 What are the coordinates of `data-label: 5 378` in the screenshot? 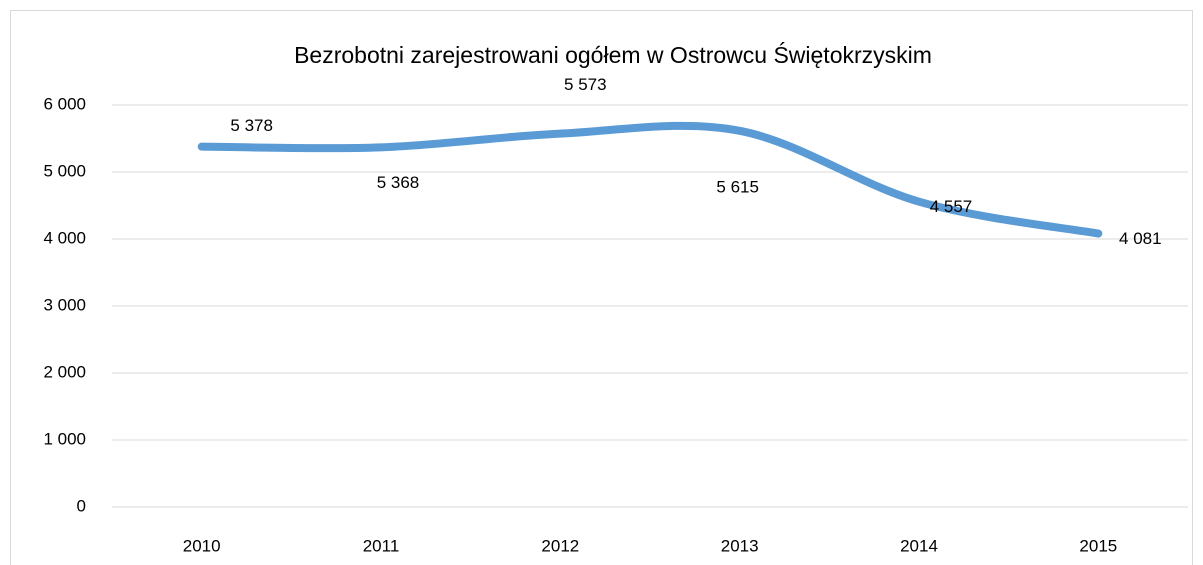 It's located at (251, 125).